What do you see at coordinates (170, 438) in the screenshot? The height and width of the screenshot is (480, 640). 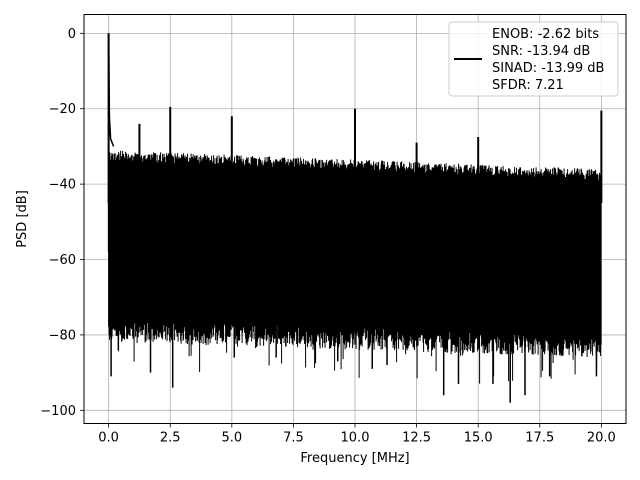 I see `x-tick-label: 2.5` at bounding box center [170, 438].